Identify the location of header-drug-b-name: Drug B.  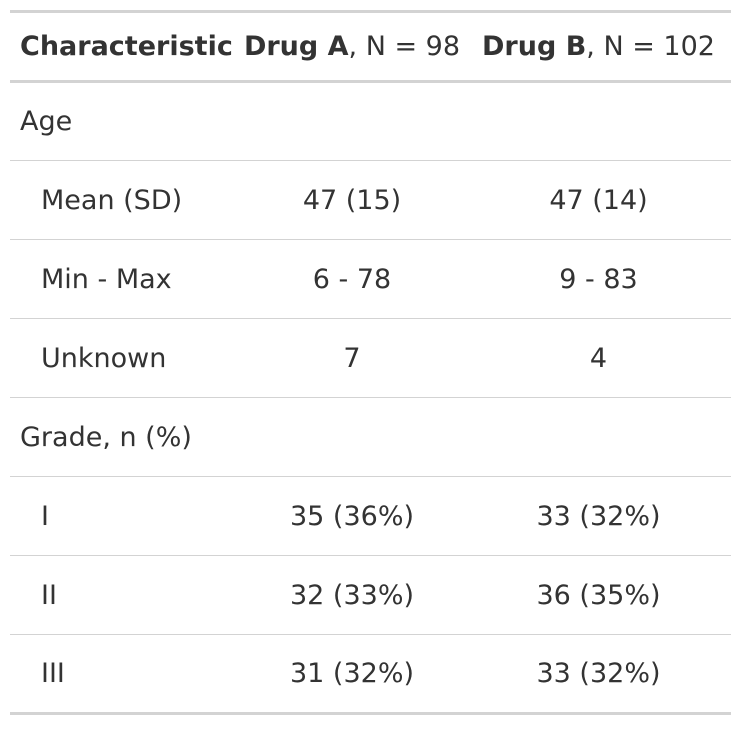
(534, 46).